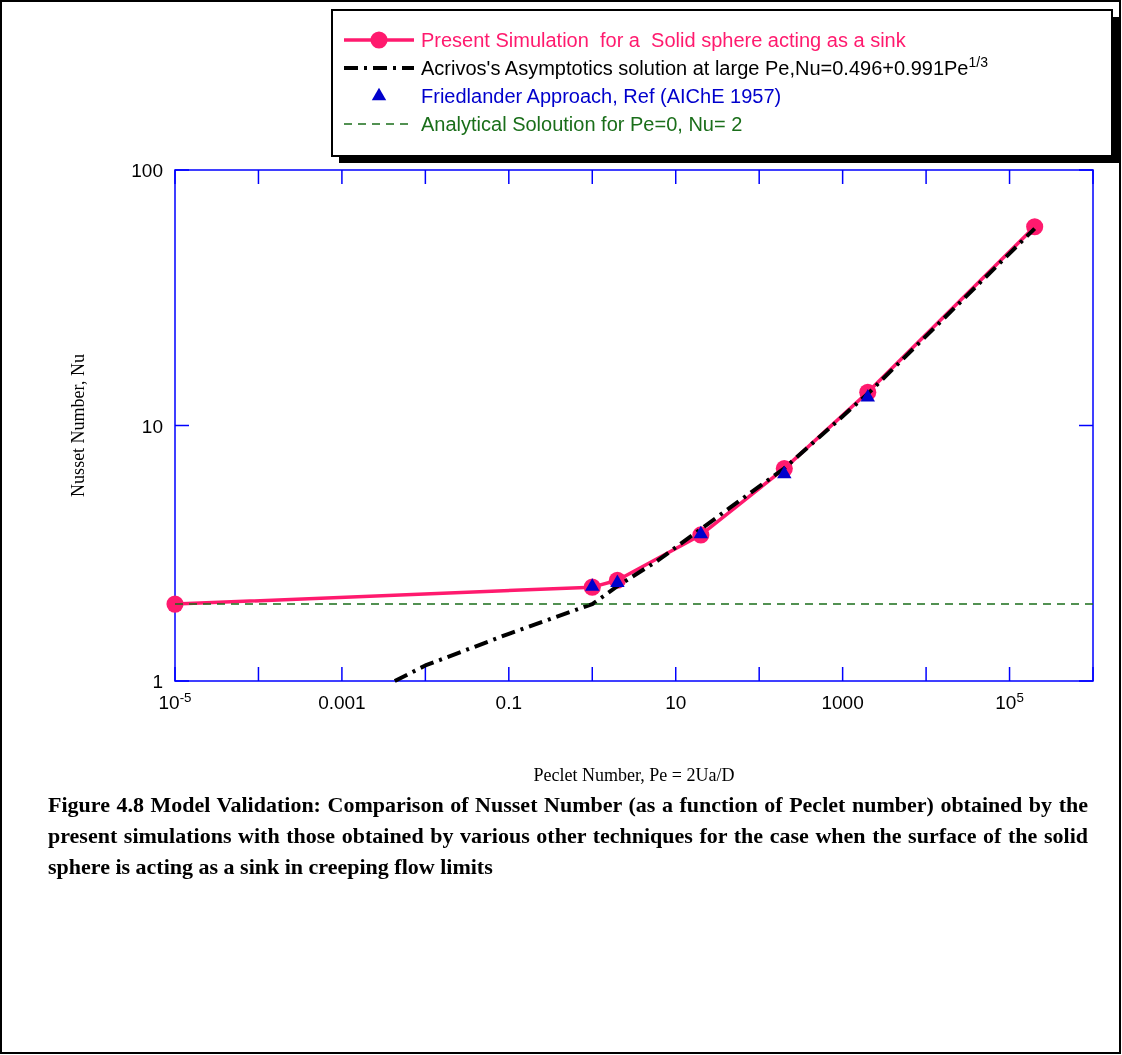 This screenshot has width=1122, height=1055. Describe the element at coordinates (568, 836) in the screenshot. I see `caption: Figure 4.8 Model Validation: Comparison of Nusset Number (as a function of Peclet number) obtained by the present simulations with those obtained by various other techniques for the case when the surface of the solid sphere is acting as a sink in creeping flow limits` at that location.